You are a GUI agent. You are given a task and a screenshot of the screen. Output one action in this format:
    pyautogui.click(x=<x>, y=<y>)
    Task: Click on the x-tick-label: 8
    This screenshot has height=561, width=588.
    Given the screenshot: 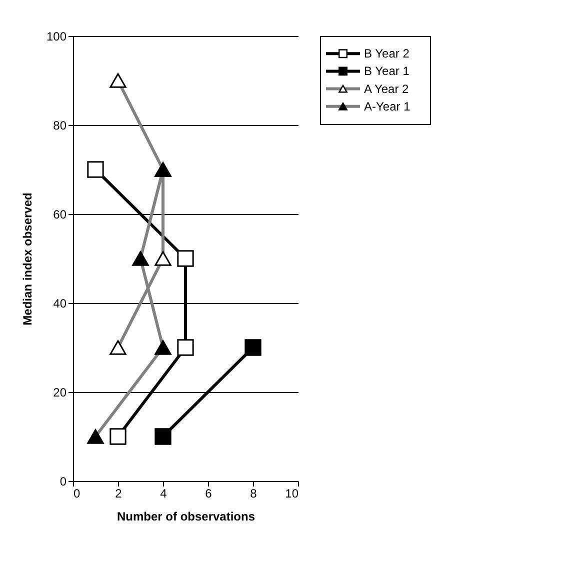 What is the action you would take?
    pyautogui.click(x=254, y=493)
    